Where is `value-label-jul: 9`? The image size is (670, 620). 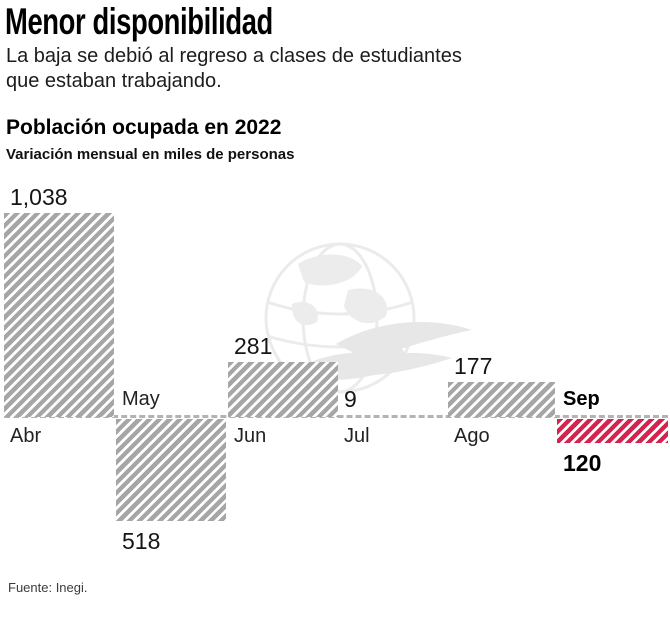 value-label-jul: 9 is located at coordinates (350, 399).